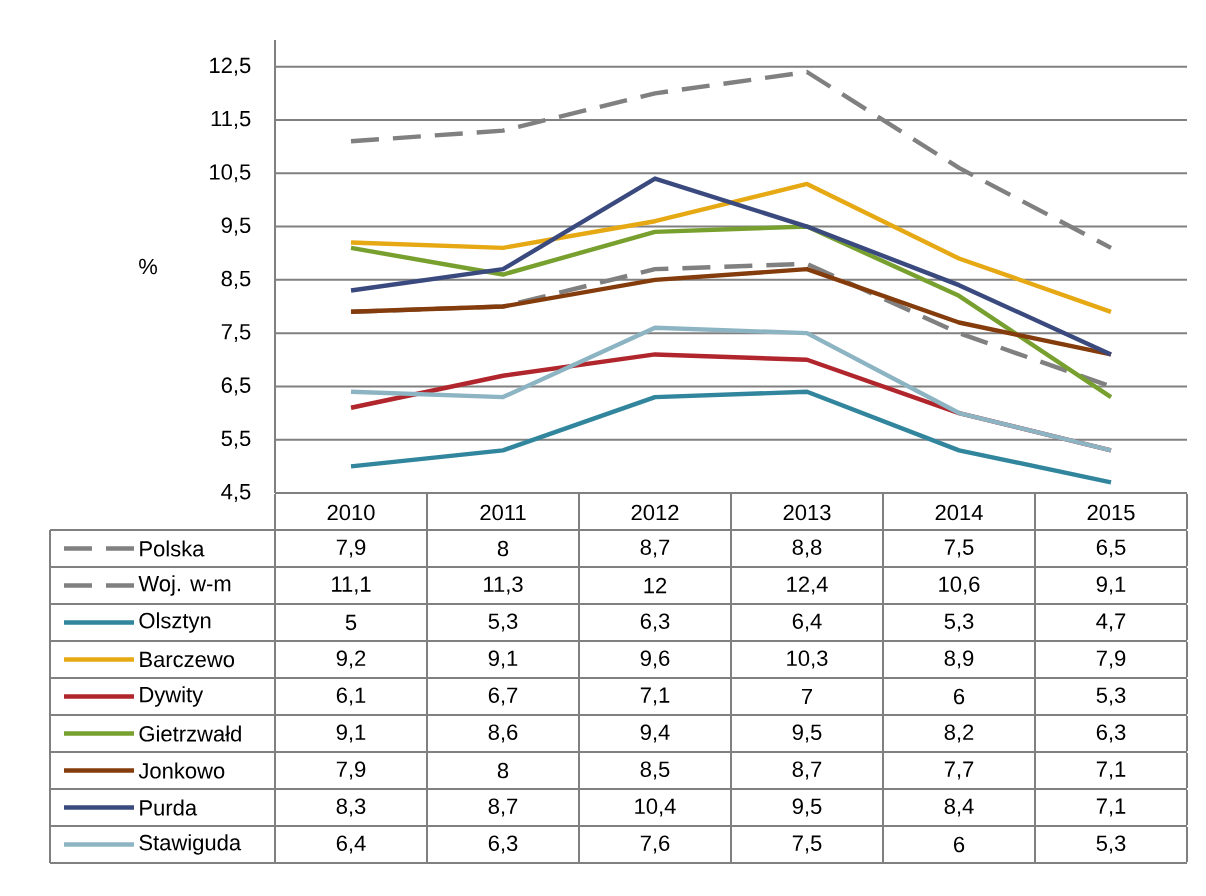  Describe the element at coordinates (655, 659) in the screenshot. I see `data-label: 9,6` at that location.